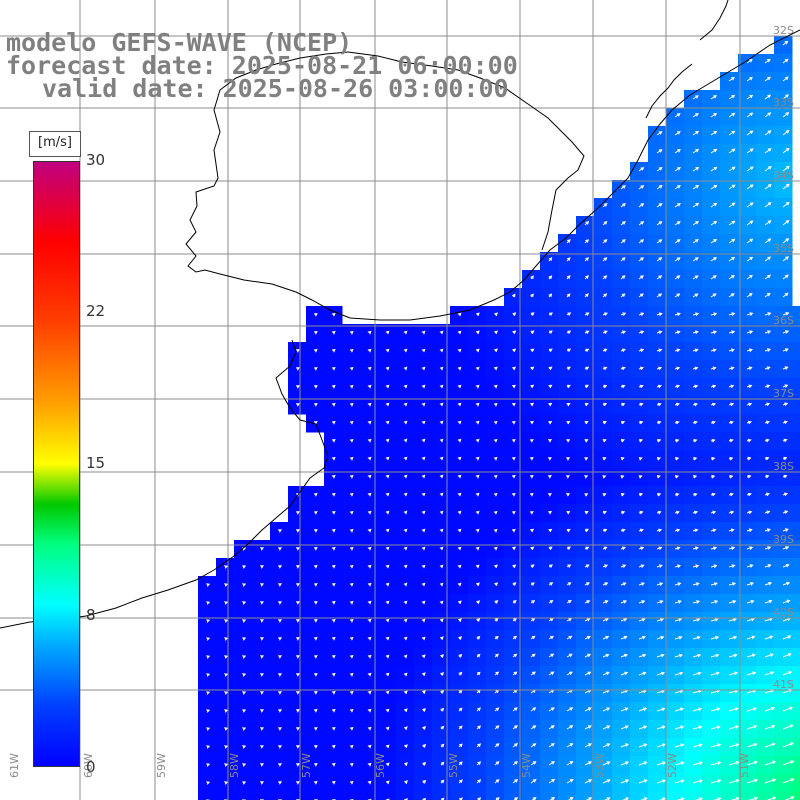 This screenshot has height=800, width=800. I want to click on forecast-date: forecast date: 2025-08-21 06:00:00, so click(262, 65).